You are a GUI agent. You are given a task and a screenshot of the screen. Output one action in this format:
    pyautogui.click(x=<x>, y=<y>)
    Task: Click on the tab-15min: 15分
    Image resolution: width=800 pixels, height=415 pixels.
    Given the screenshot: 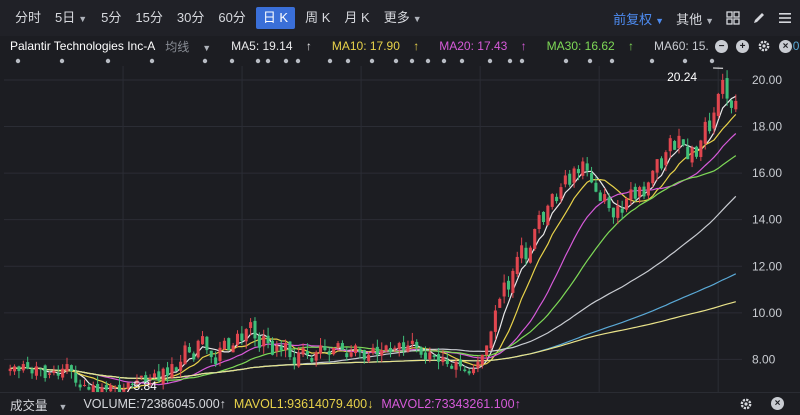 What is the action you would take?
    pyautogui.click(x=149, y=17)
    